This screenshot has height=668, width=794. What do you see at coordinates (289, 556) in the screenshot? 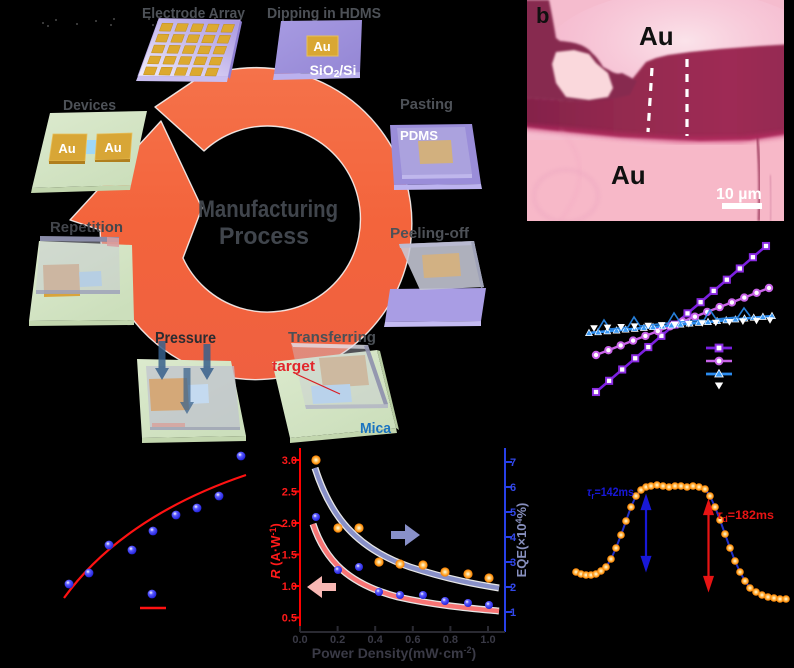
I see `svg-text: 1.5` at bounding box center [289, 556].